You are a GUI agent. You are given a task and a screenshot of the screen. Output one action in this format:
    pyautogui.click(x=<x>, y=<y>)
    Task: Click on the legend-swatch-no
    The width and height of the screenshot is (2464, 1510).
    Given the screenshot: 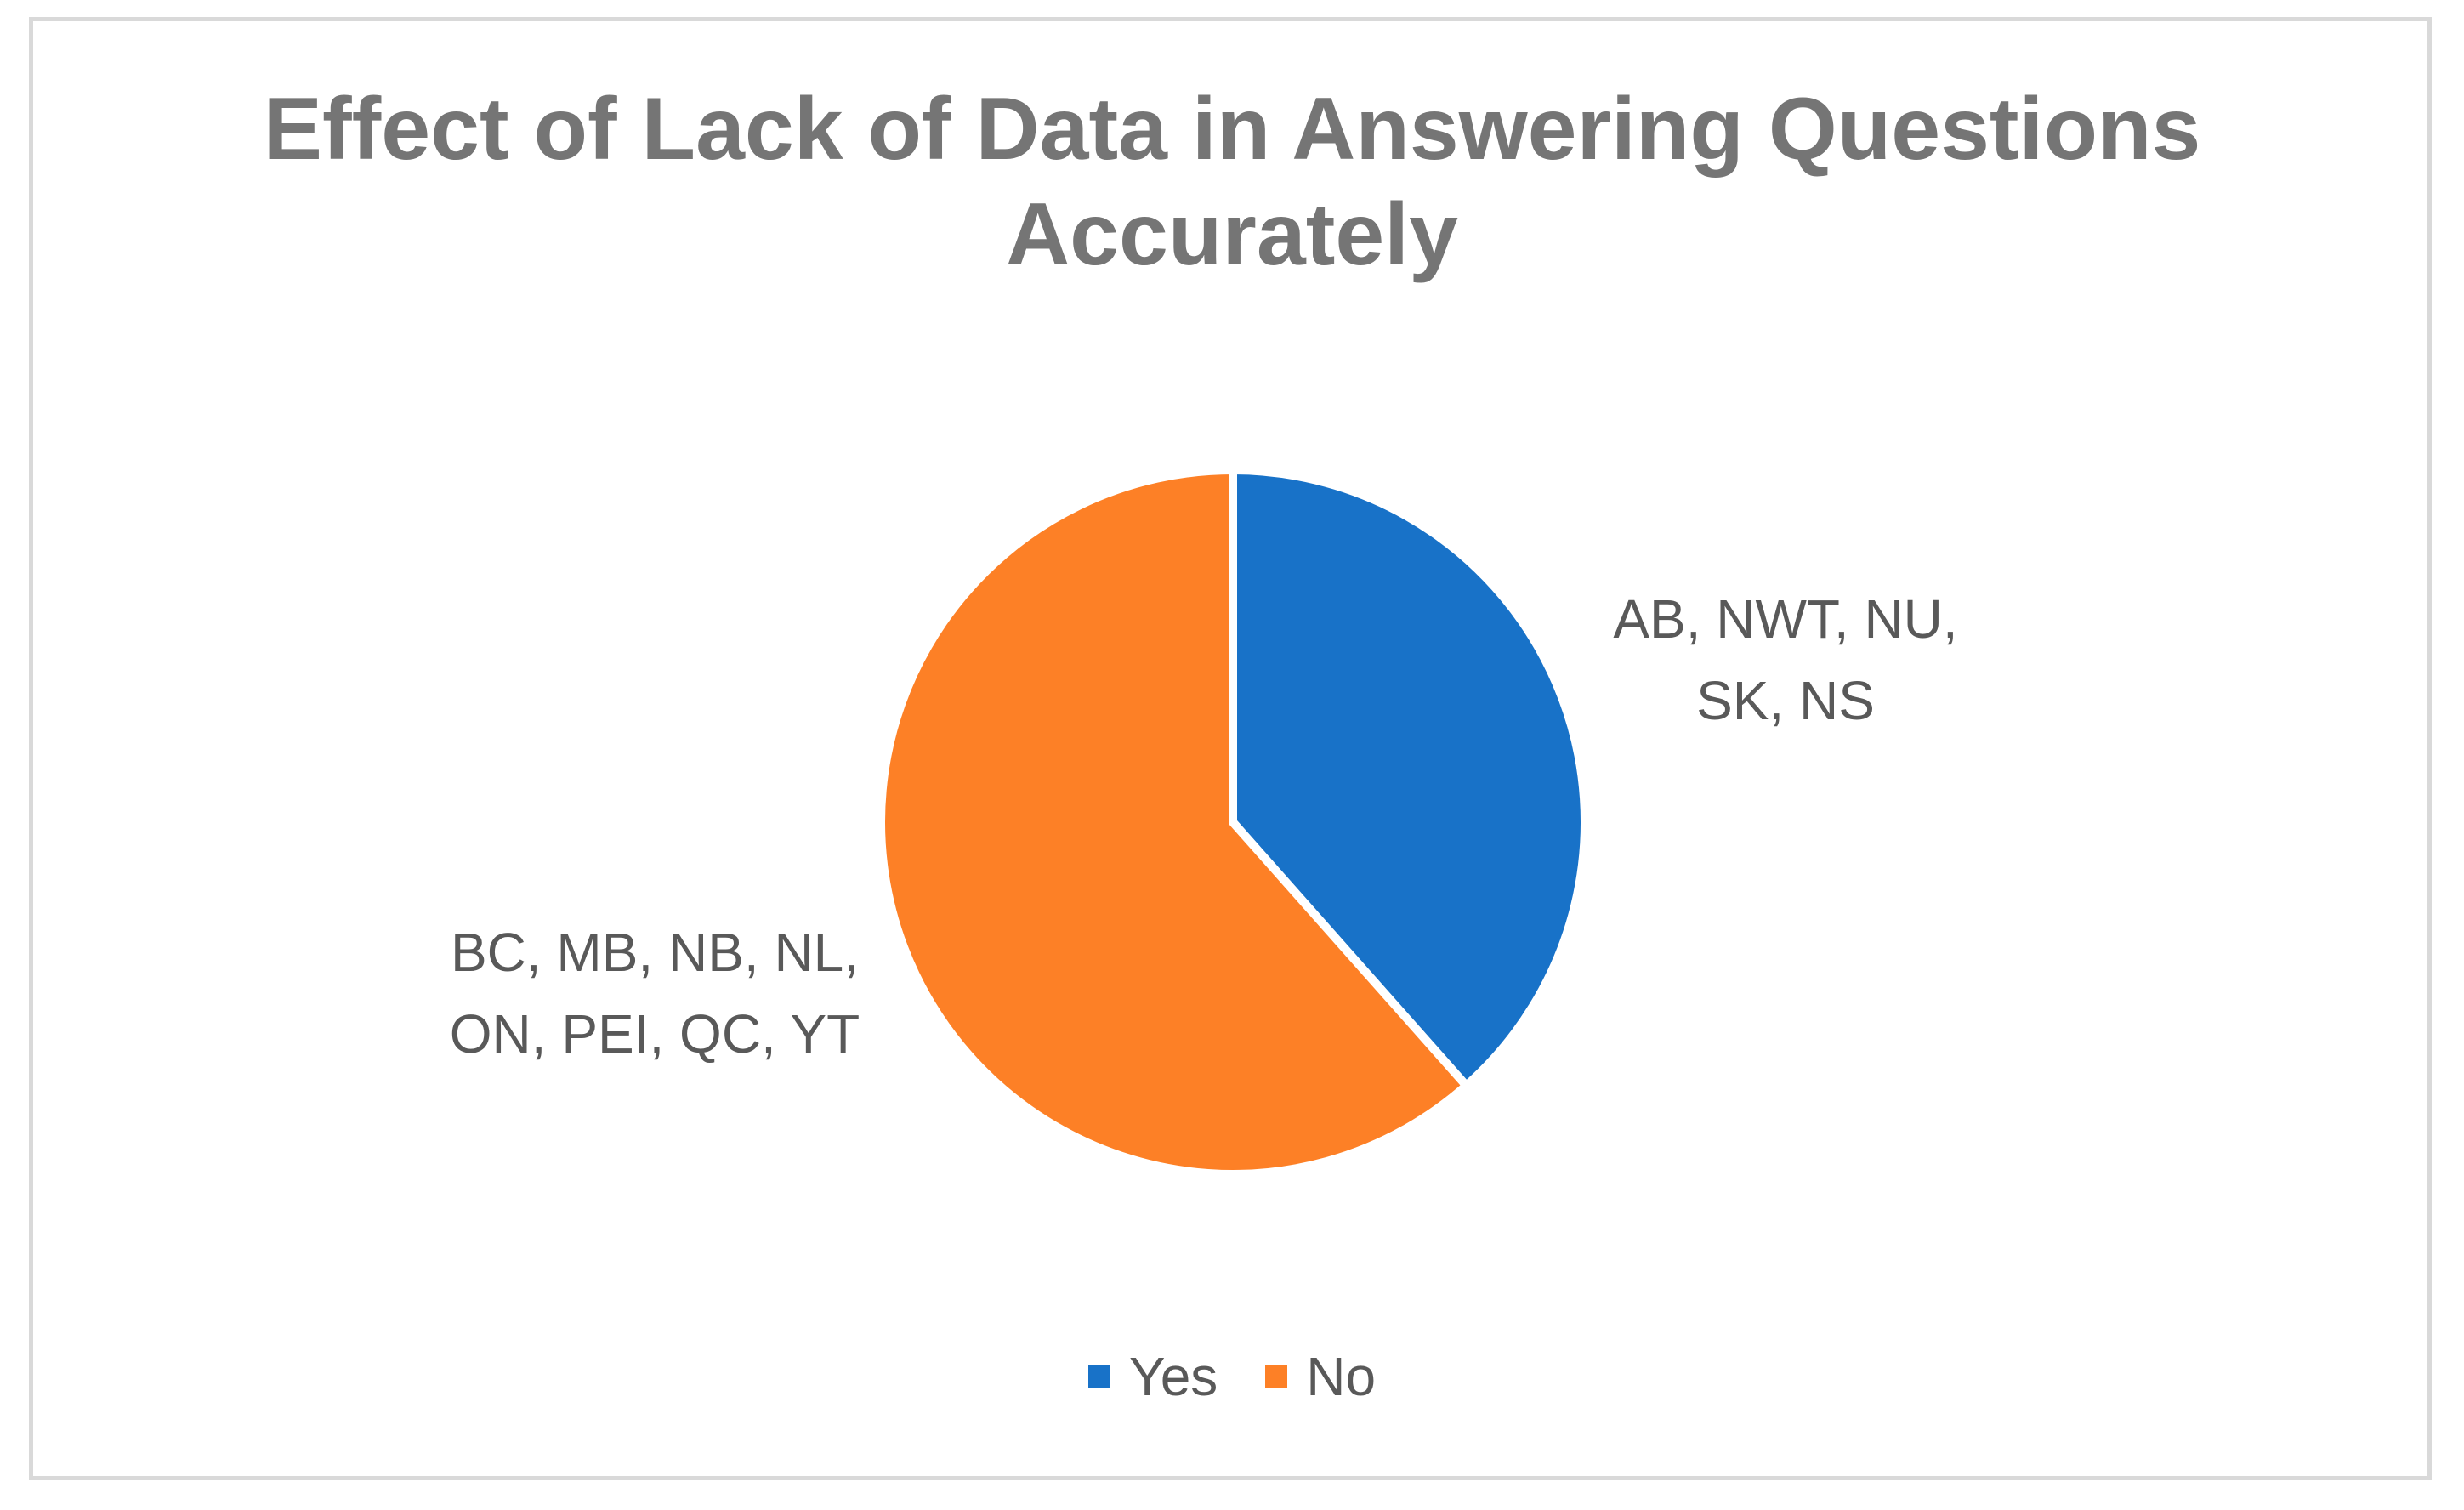 What is the action you would take?
    pyautogui.click(x=1276, y=1376)
    